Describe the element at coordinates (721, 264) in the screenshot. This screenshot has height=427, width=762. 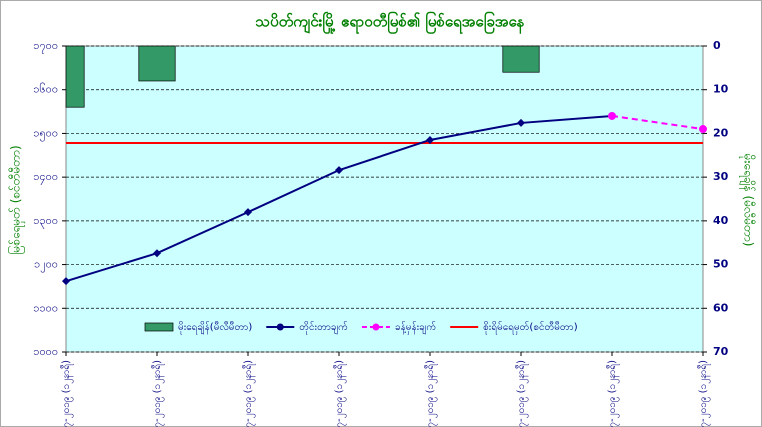
I see `y2-tick-label: 50` at that location.